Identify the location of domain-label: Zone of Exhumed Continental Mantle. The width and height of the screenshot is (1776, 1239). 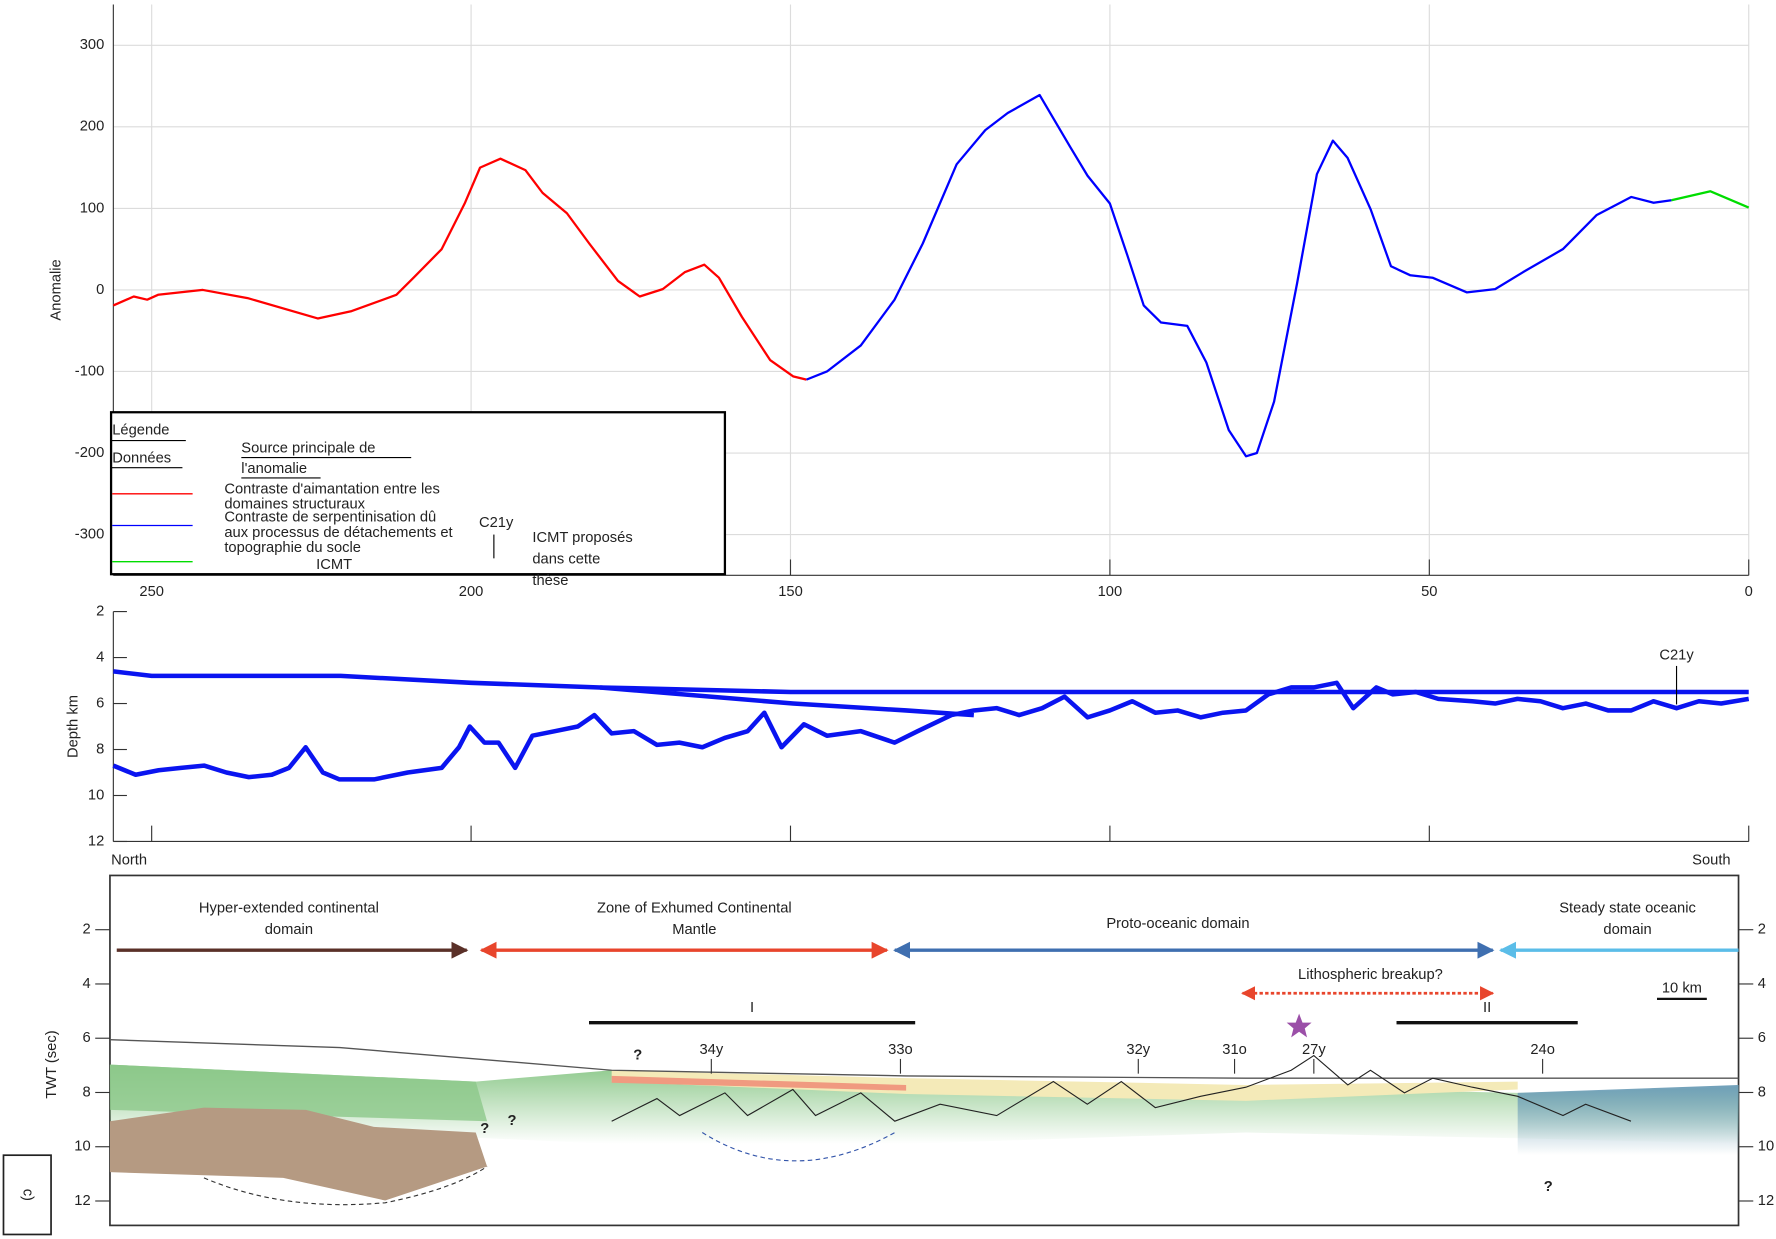
(694, 919).